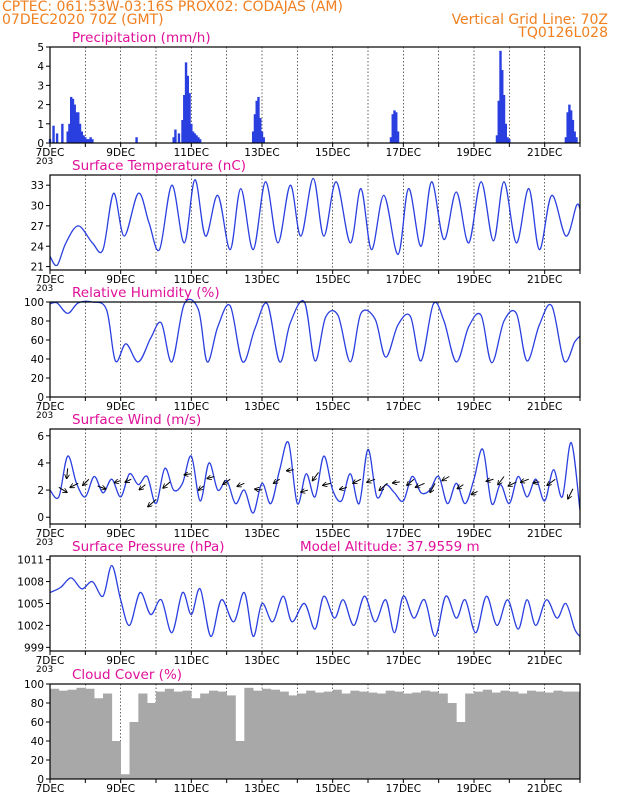 The width and height of the screenshot is (618, 800). Describe the element at coordinates (191, 407) in the screenshot. I see `x-tick-label: 11DEC` at that location.